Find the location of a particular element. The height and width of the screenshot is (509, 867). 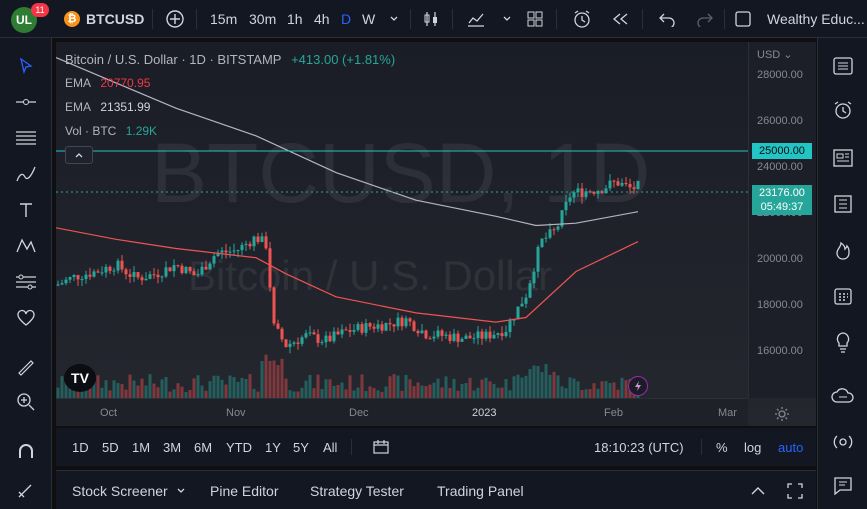

range-3m: 3M is located at coordinates (172, 447).